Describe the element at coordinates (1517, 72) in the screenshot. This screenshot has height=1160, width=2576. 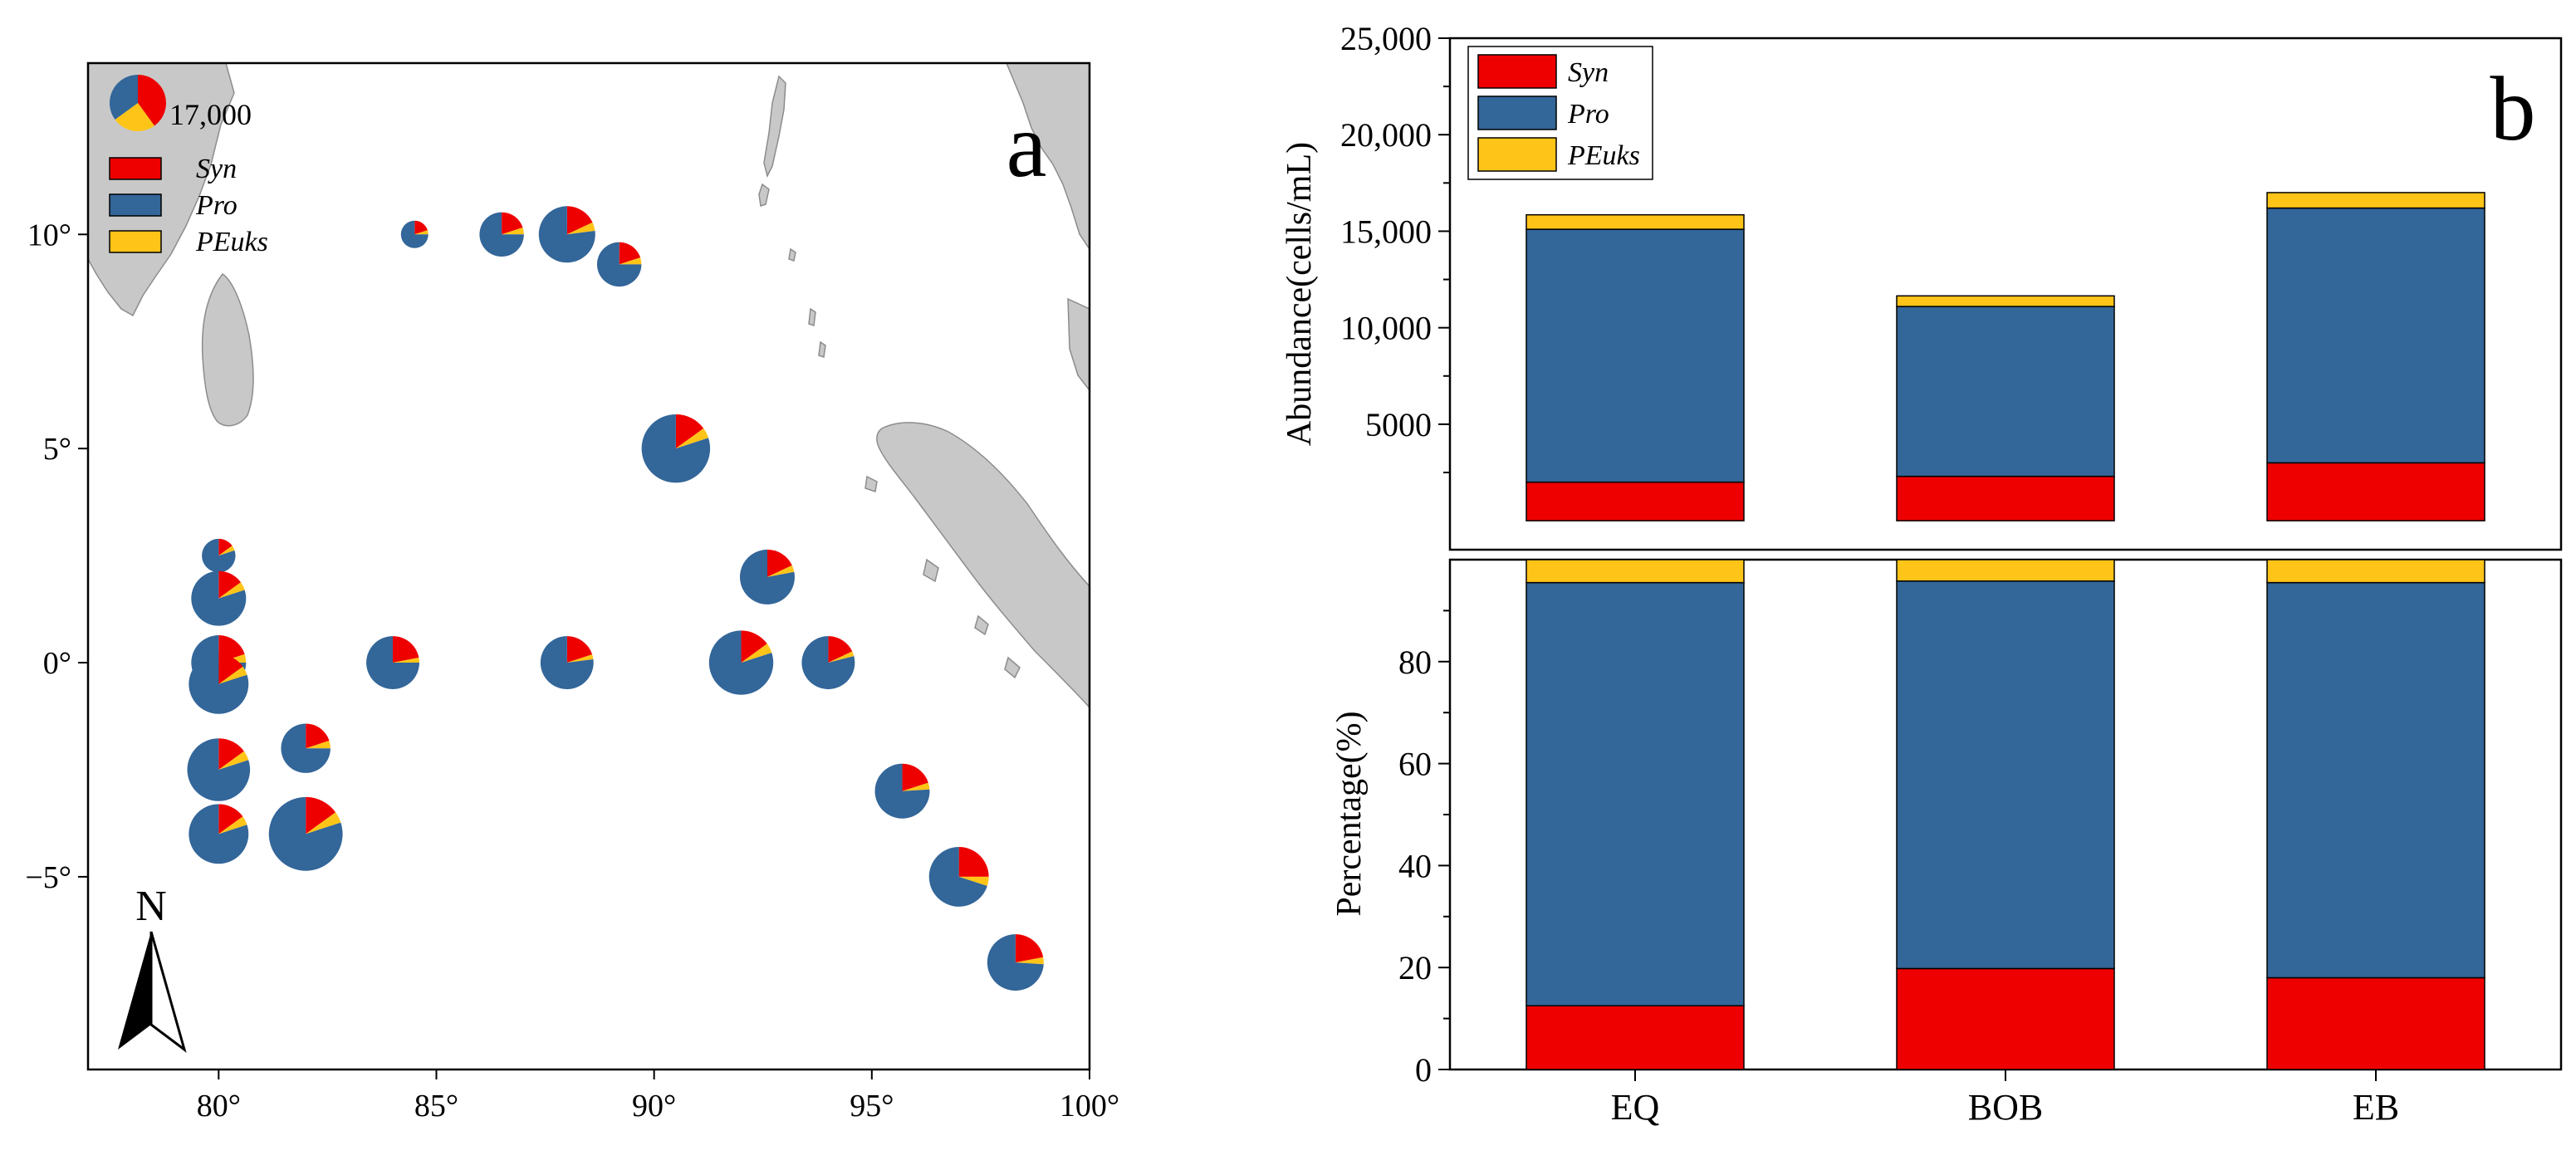
I see `bar-legend-swatch-syn` at that location.